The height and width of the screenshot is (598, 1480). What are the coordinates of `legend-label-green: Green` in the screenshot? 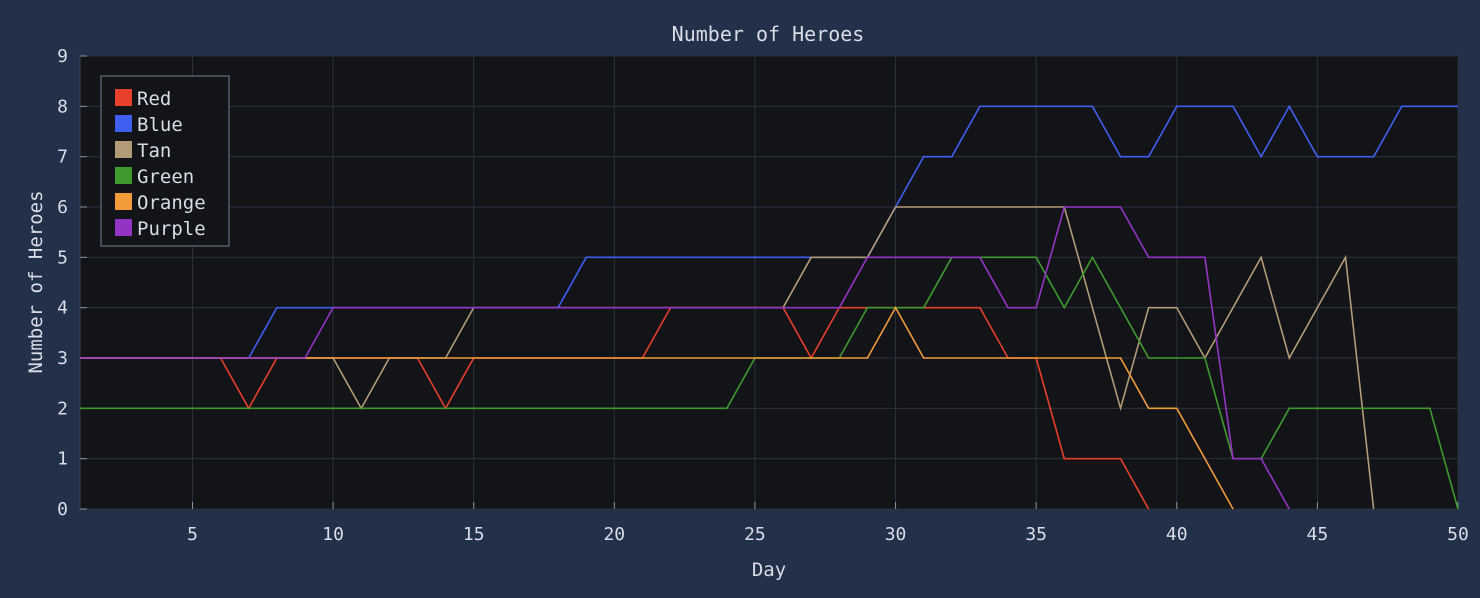 It's located at (165, 177).